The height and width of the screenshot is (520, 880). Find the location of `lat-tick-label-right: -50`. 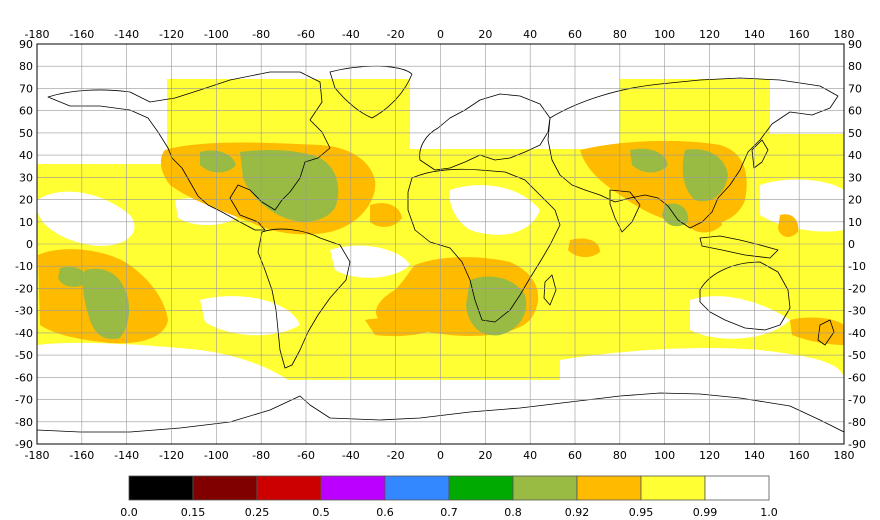

lat-tick-label-right: -50 is located at coordinates (857, 355).